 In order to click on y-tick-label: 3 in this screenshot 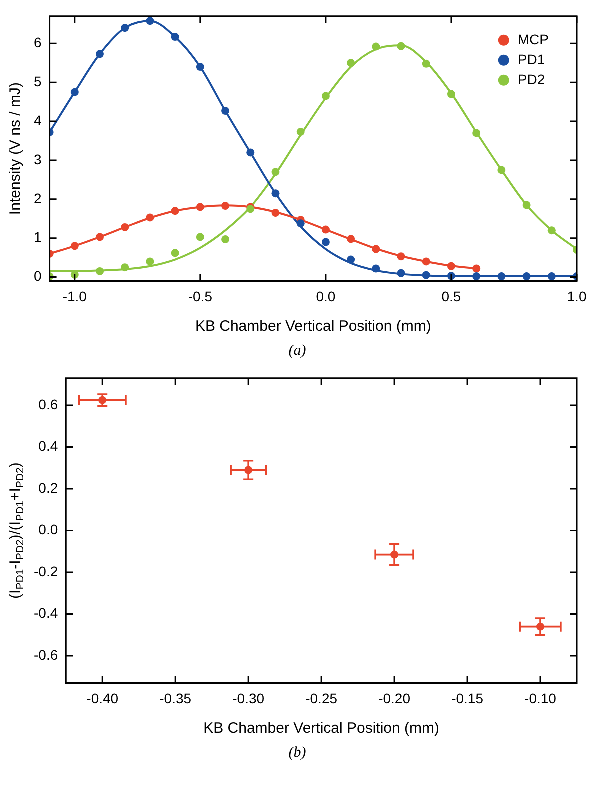, I will do `click(38, 159)`.